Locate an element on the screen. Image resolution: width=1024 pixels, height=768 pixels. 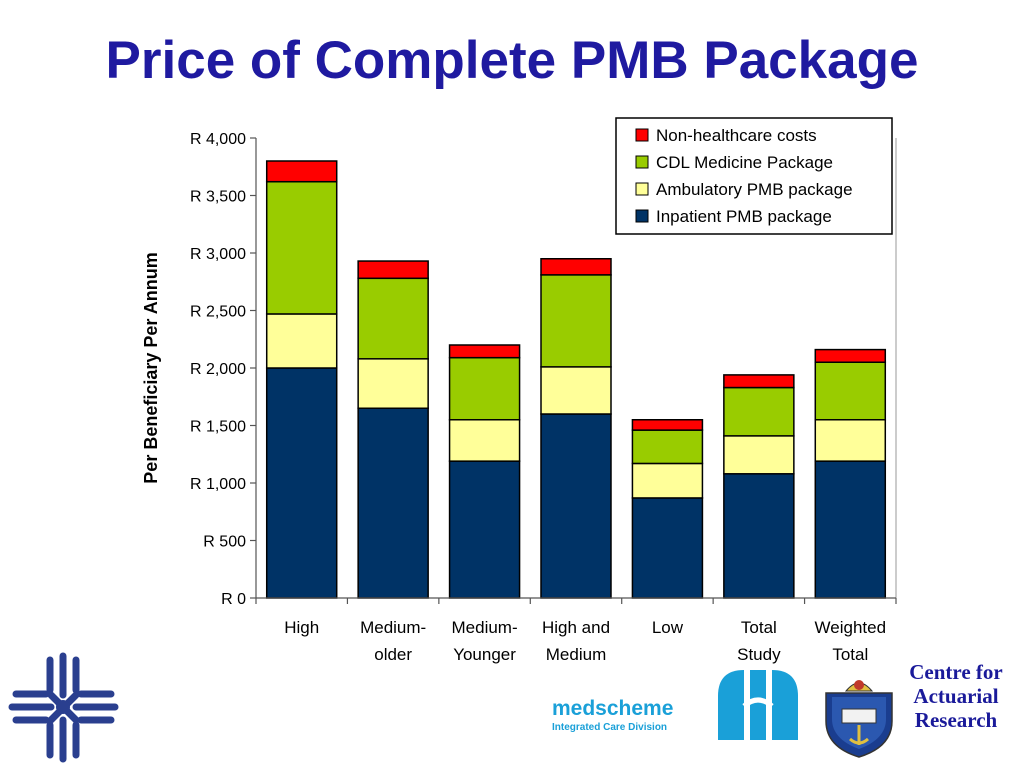
car-line-3: Research is located at coordinates (956, 720).